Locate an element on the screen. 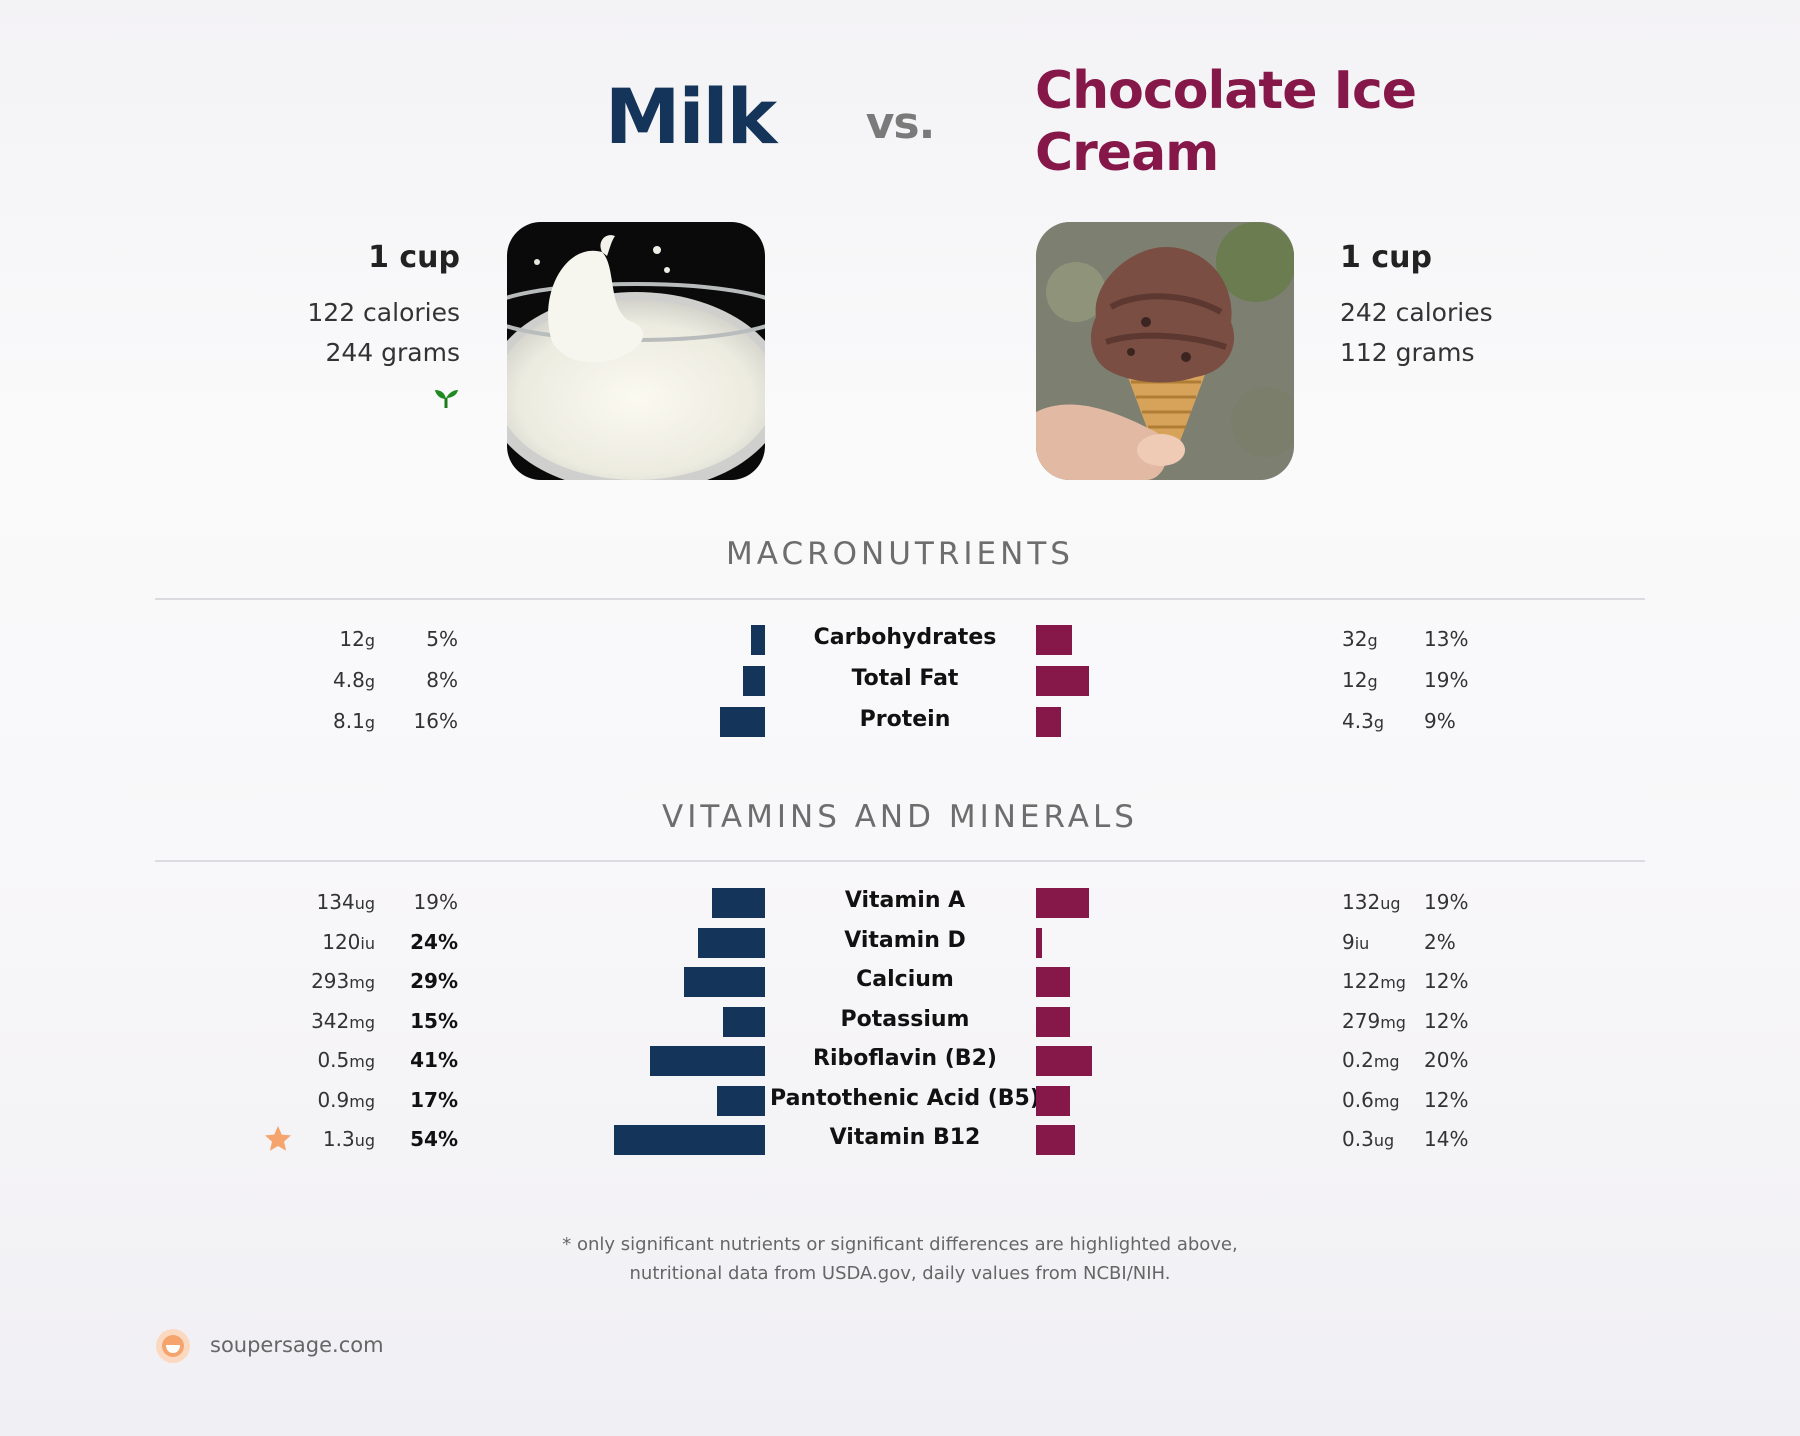 This screenshot has width=1800, height=1436. left-percent-vitamin-a: 19% is located at coordinates (435, 902).